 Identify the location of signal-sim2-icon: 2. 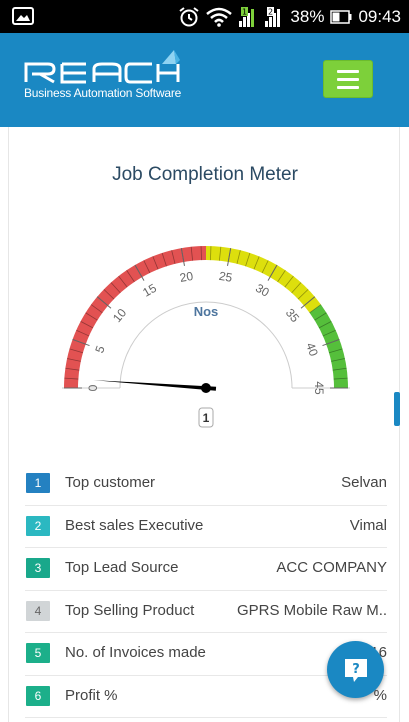
(273, 16).